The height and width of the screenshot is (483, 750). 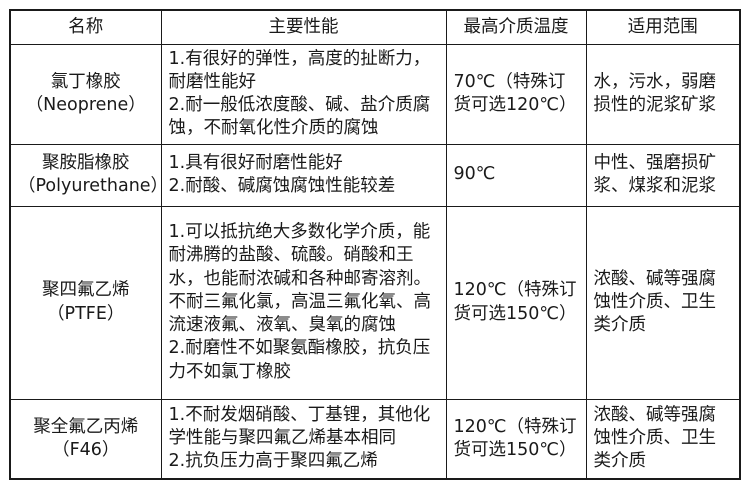 What do you see at coordinates (516, 94) in the screenshot?
I see `max-temperature-cell: 70℃（特殊订货可选120℃）` at bounding box center [516, 94].